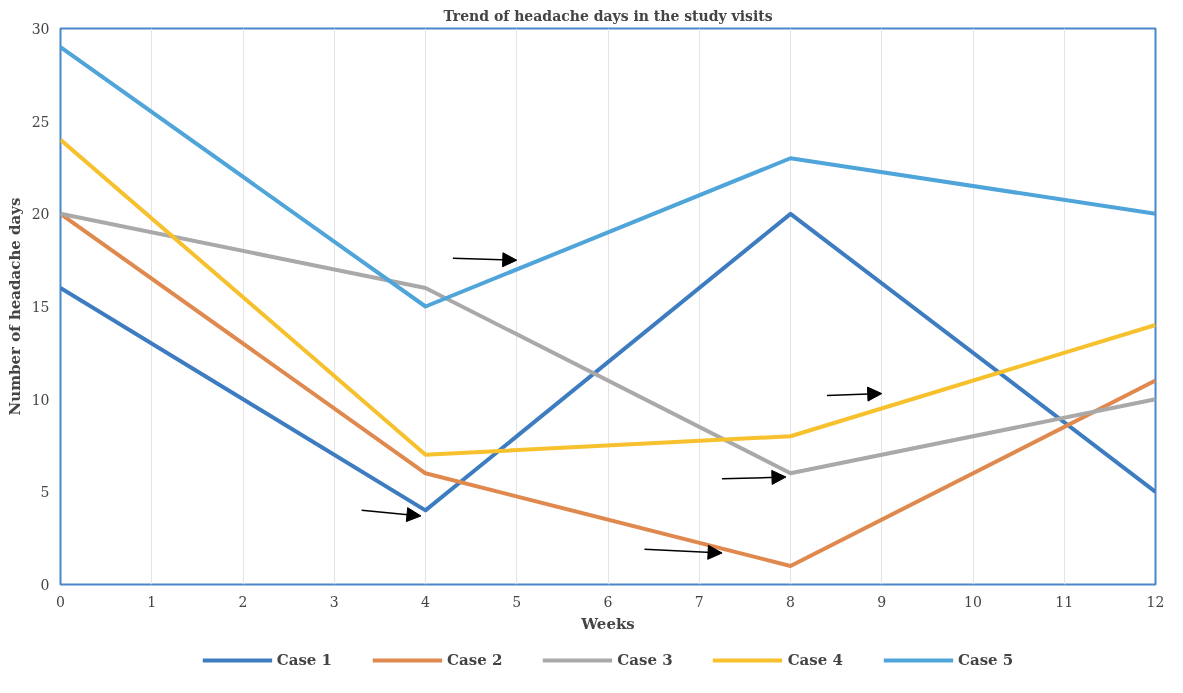 The height and width of the screenshot is (693, 1183). Describe the element at coordinates (40, 29) in the screenshot. I see `y-tick-label: 30` at that location.